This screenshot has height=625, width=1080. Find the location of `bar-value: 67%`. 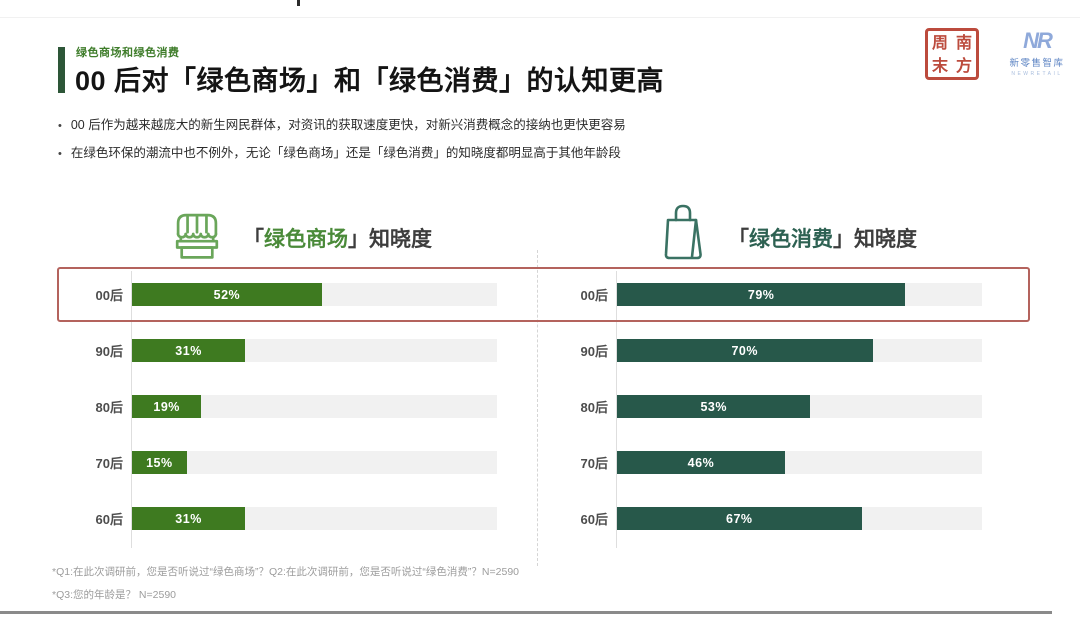

bar-value: 67% is located at coordinates (739, 518).